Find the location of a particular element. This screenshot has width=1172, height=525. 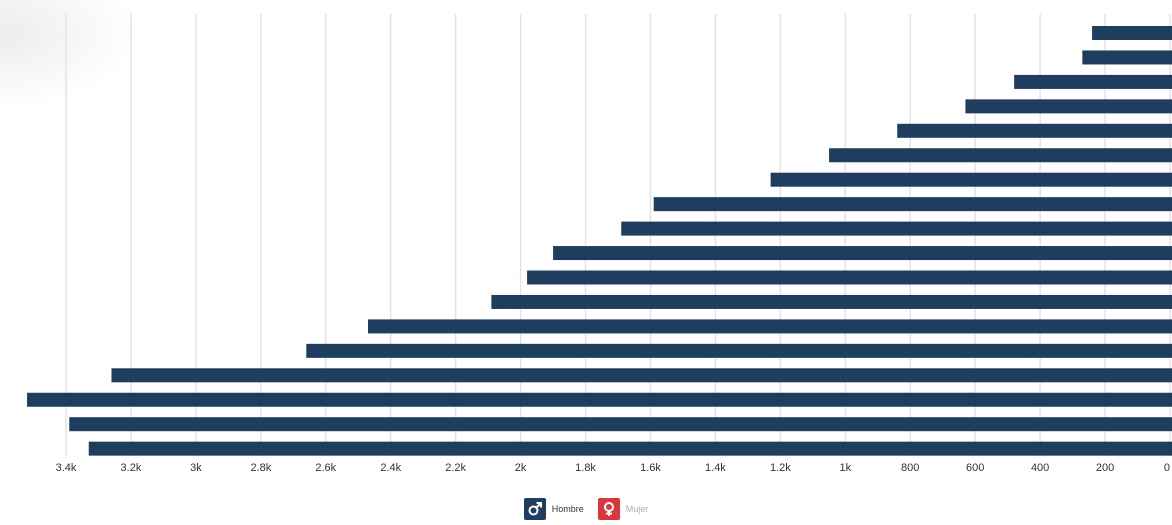

x-tick-label: 2.6k is located at coordinates (325, 468).